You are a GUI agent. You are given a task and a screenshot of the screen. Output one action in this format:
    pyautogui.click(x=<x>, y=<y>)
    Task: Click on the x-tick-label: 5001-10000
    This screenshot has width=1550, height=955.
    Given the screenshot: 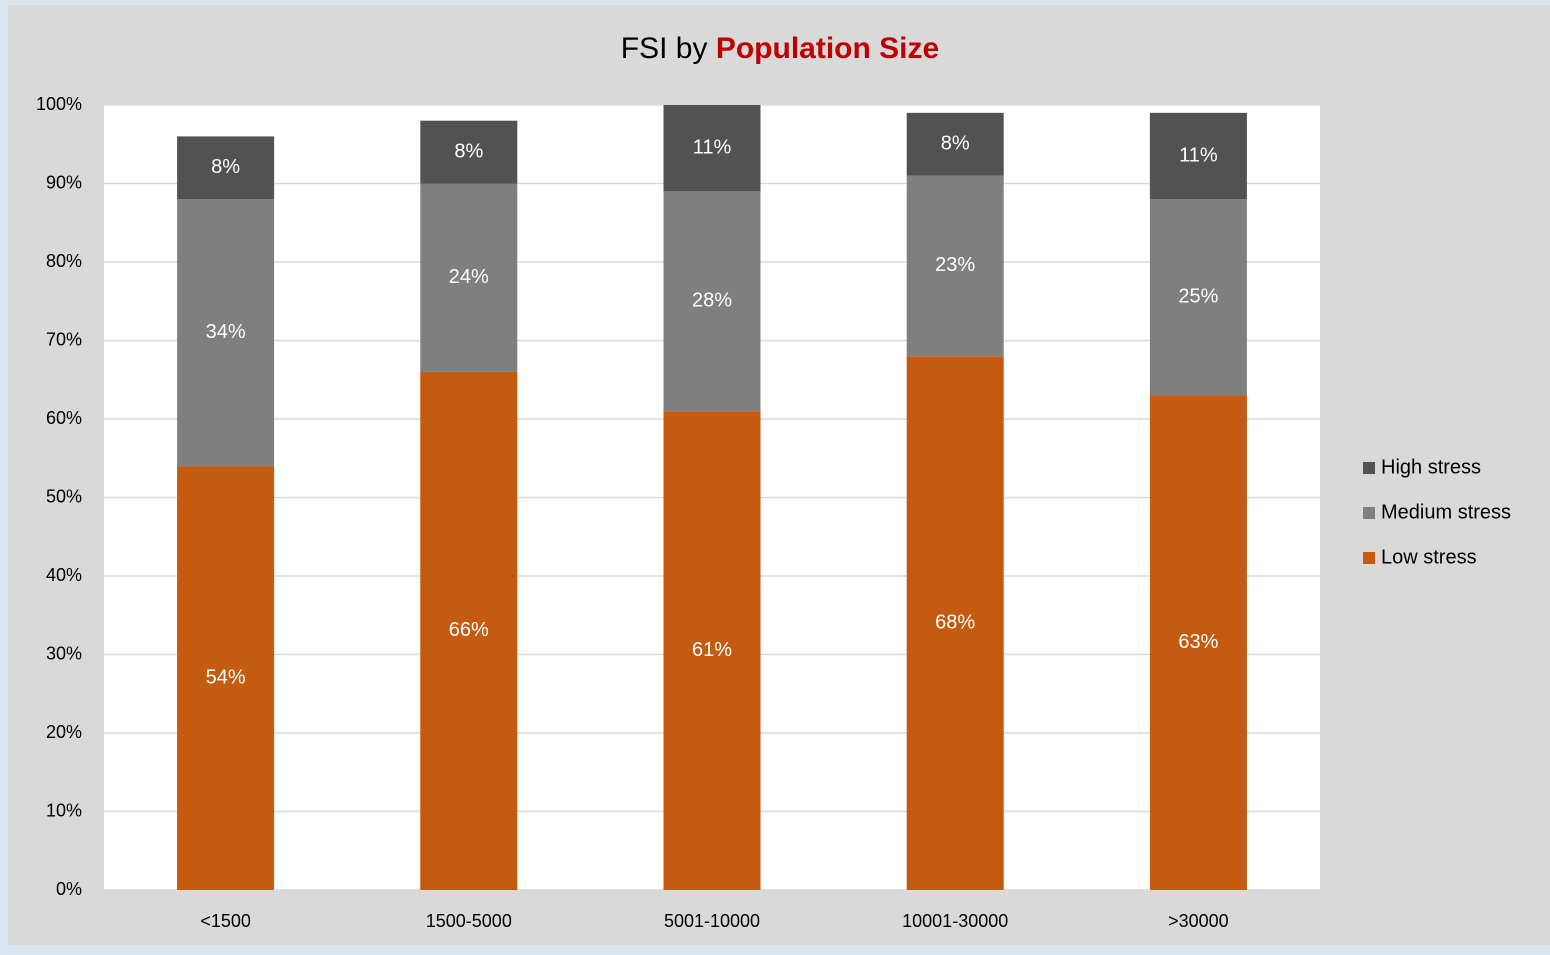 What is the action you would take?
    pyautogui.click(x=712, y=921)
    